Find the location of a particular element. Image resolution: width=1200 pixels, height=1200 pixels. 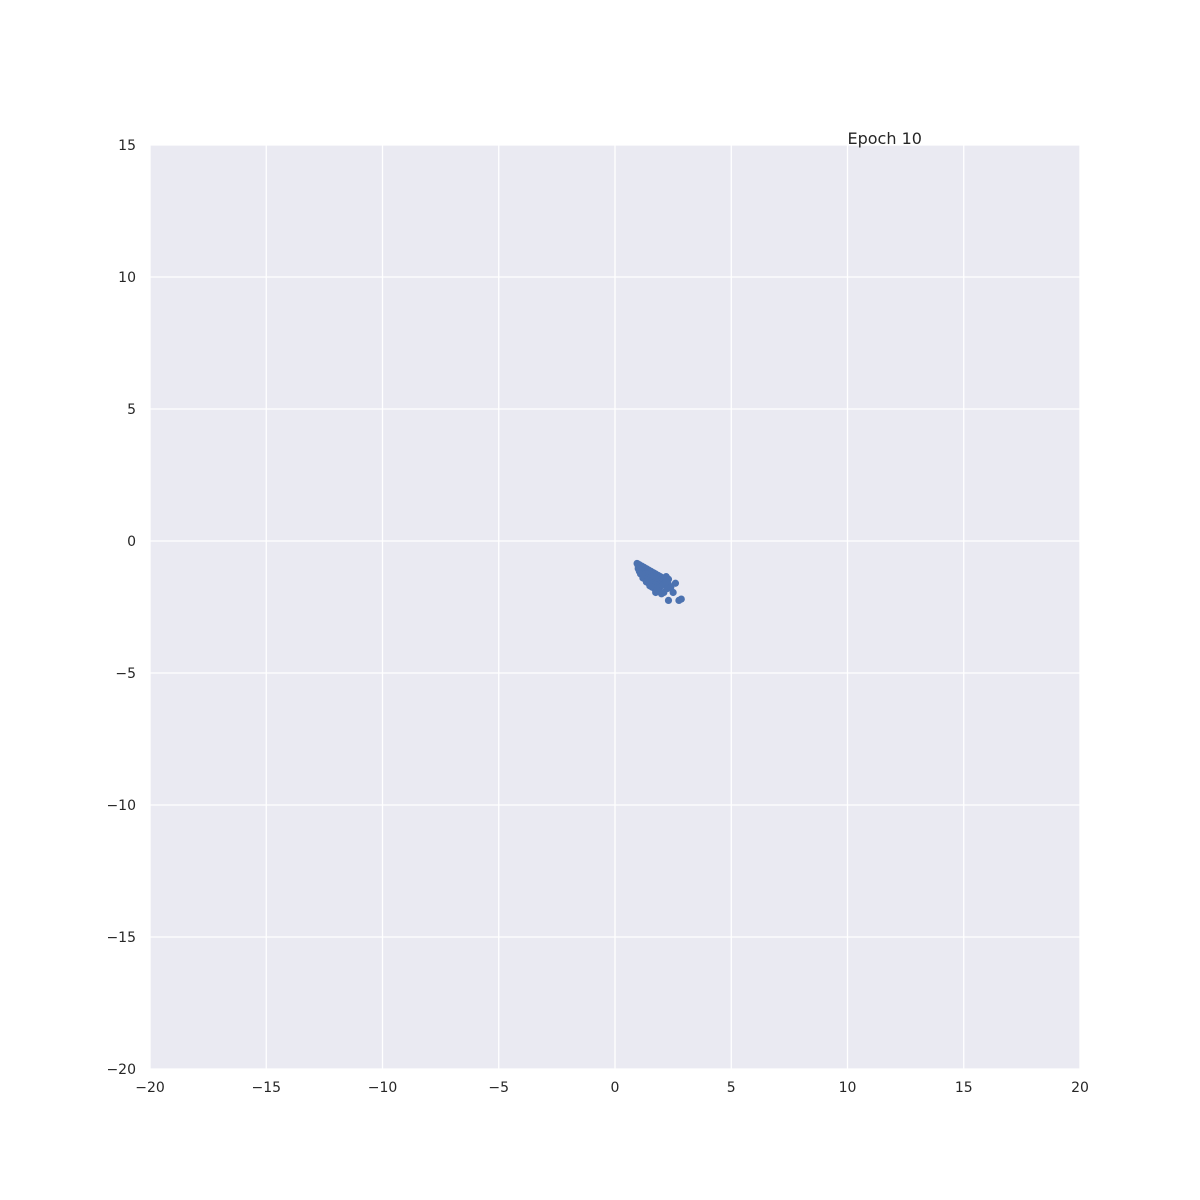

x-tick-label: 15 is located at coordinates (964, 1088).